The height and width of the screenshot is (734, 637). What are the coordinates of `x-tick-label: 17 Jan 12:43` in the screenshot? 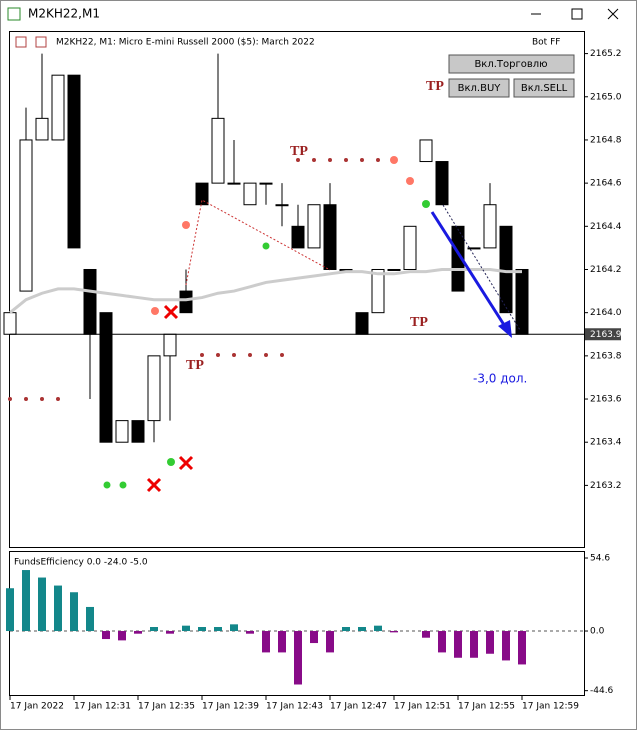 It's located at (294, 707).